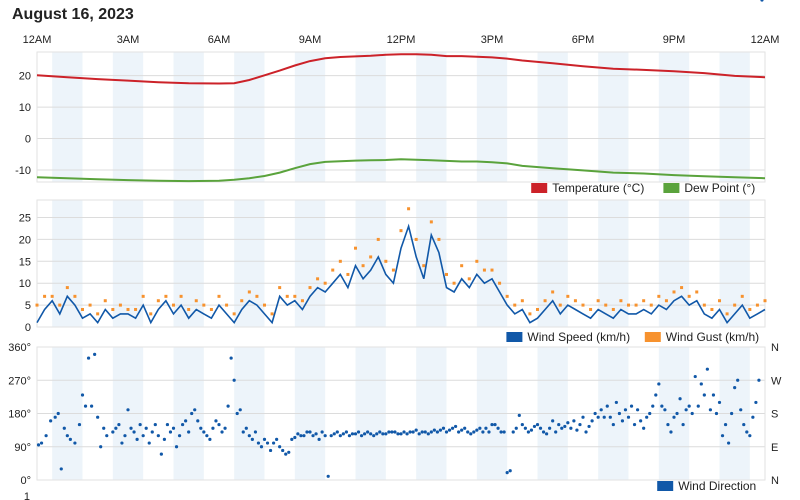 The height and width of the screenshot is (500, 800). What do you see at coordinates (19, 415) in the screenshot?
I see `y-tick-label: 180°` at bounding box center [19, 415].